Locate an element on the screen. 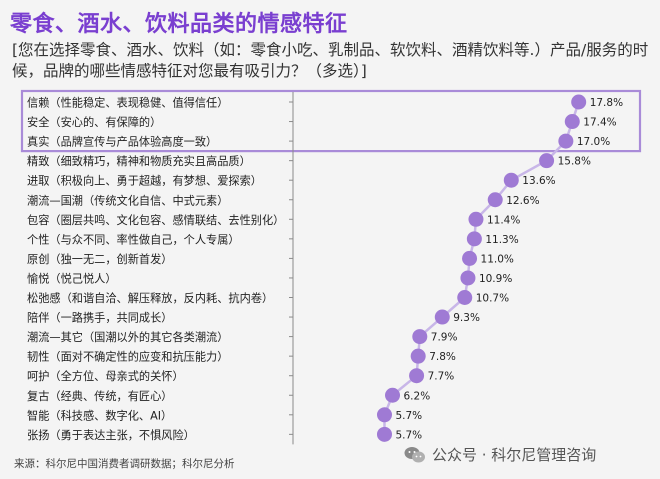 This screenshot has width=660, height=479. category-label: 潮流—国潮（传统文化自信、中式元素） is located at coordinates (127, 200).